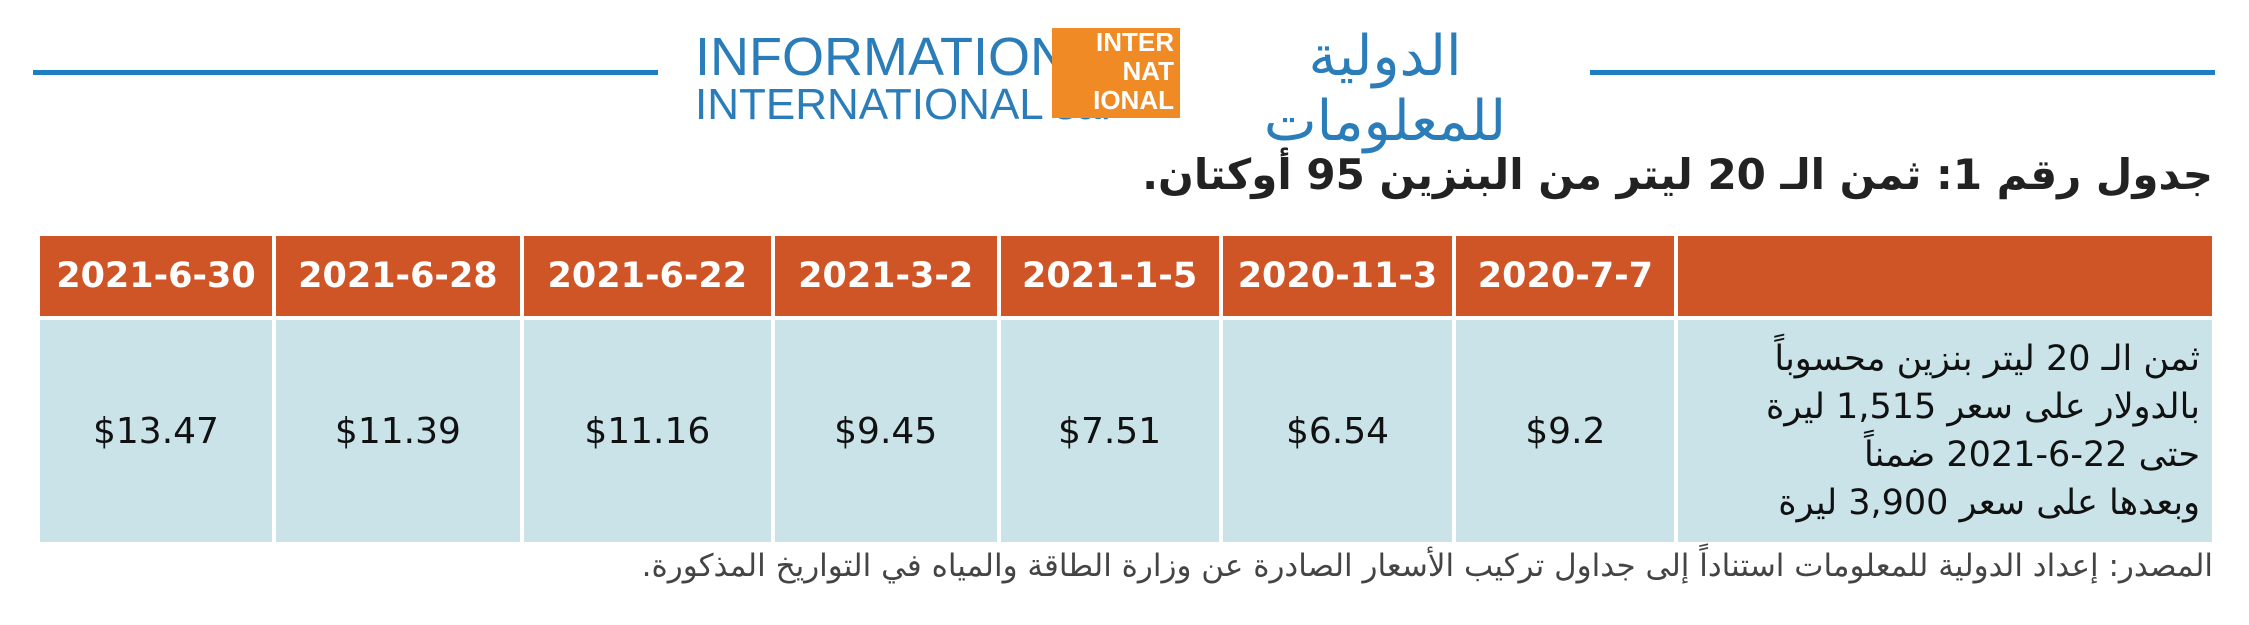 This screenshot has width=2249, height=625. What do you see at coordinates (1337, 278) in the screenshot?
I see `date-header: 2020-11-3` at bounding box center [1337, 278].